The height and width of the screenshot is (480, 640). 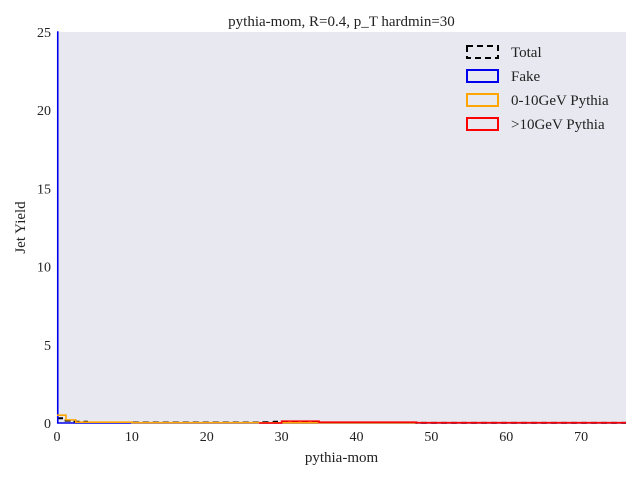 I want to click on y-axis-ticks: 0 5 10 15 20 25, so click(x=44, y=229).